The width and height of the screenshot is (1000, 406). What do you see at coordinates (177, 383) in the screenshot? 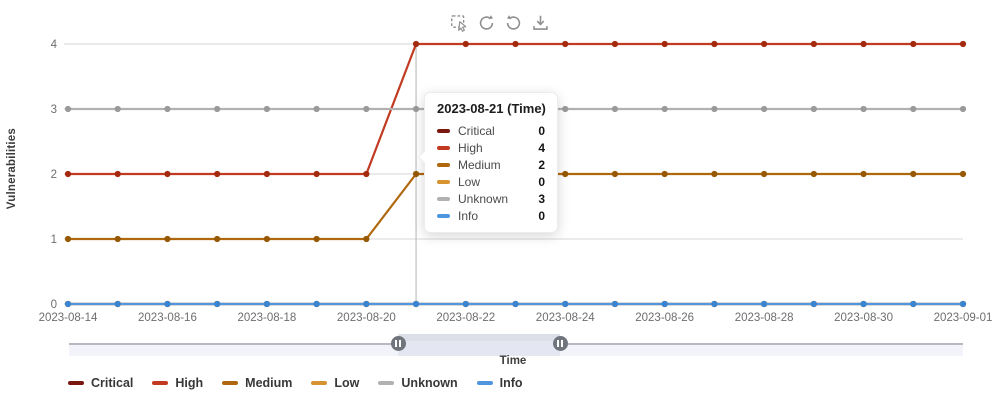
I see `legend-item-high: High` at bounding box center [177, 383].